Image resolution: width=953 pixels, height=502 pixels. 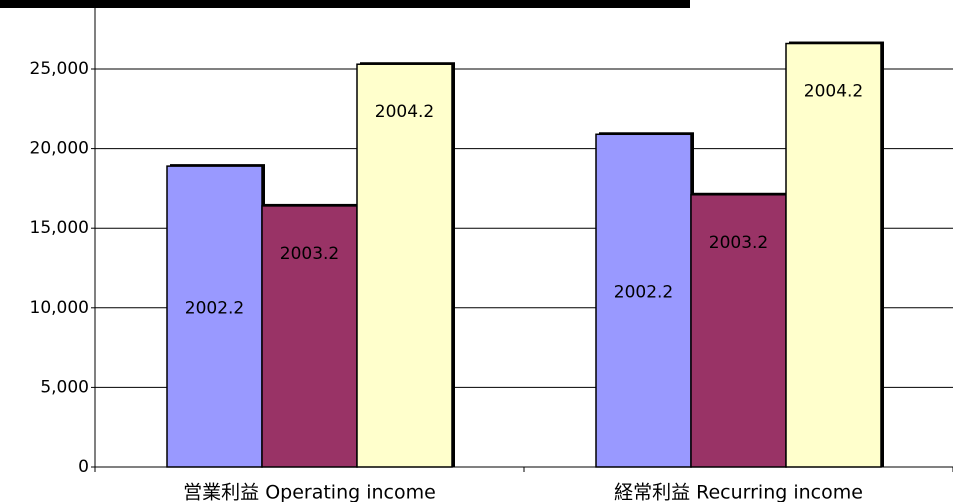 I want to click on y-tick-label: 0, so click(x=83, y=467).